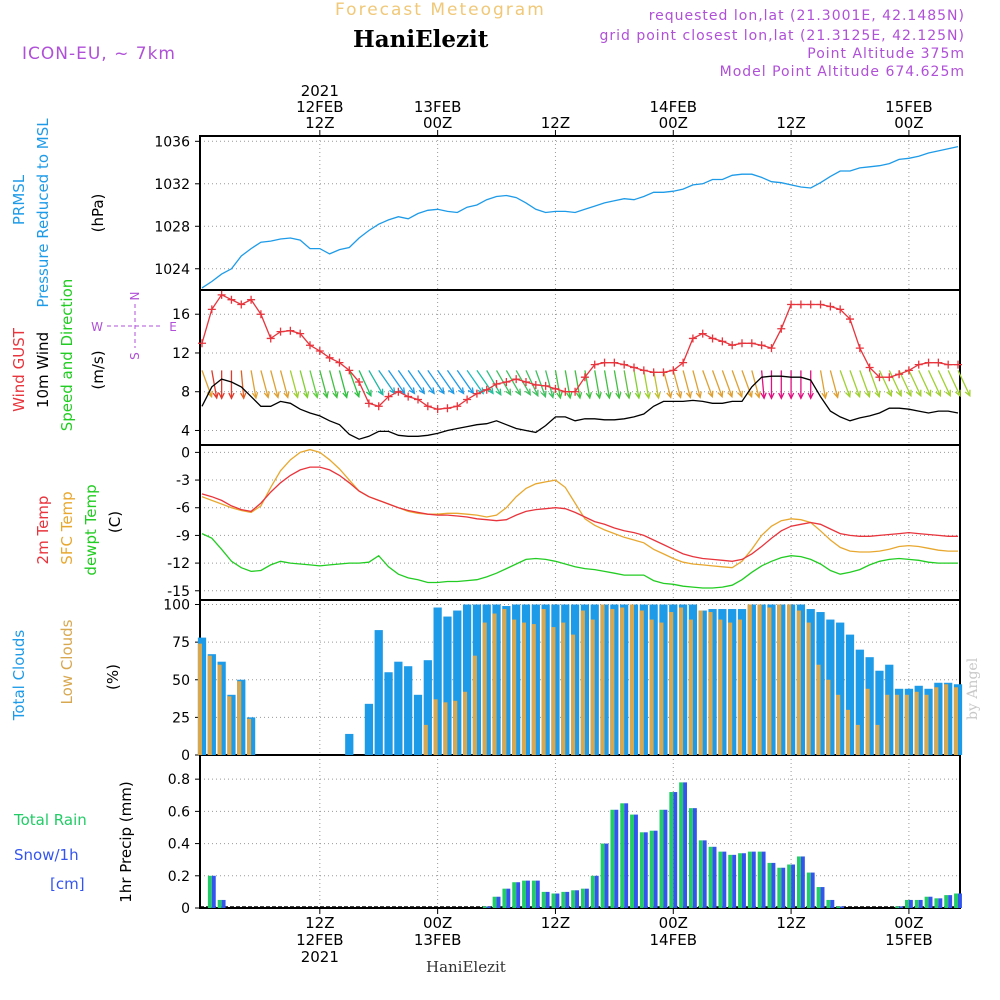 This screenshot has height=1000, width=1000. What do you see at coordinates (466, 967) in the screenshot?
I see `footer-location: HaniElezit` at bounding box center [466, 967].